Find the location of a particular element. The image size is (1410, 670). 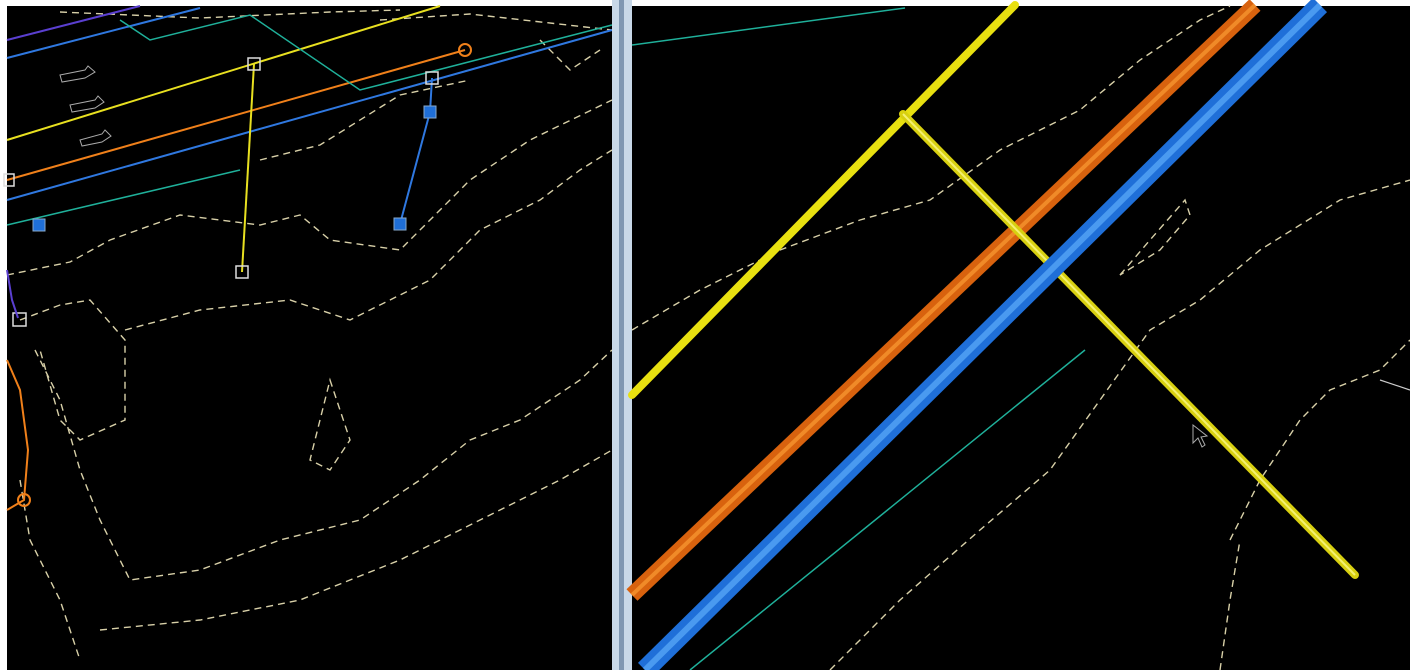

mouse-cursor is located at coordinates (1200, 435).